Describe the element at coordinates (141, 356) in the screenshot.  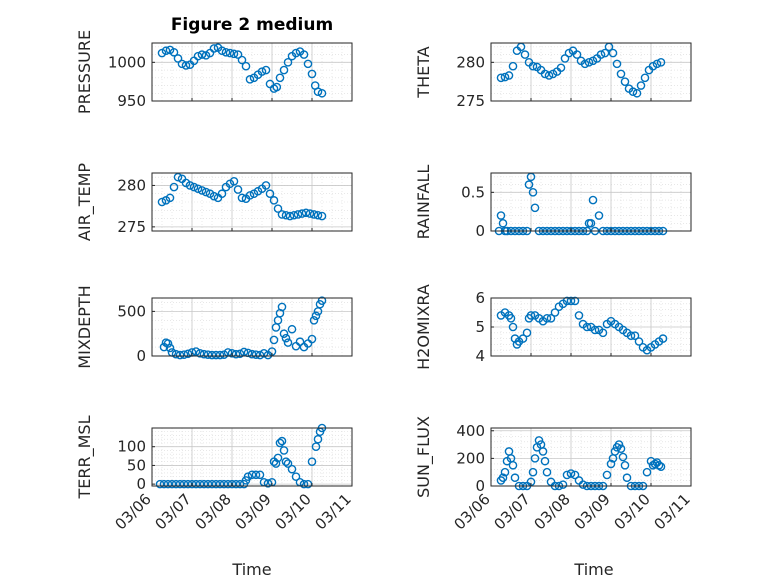
I see `y-tick-label: 0` at that location.